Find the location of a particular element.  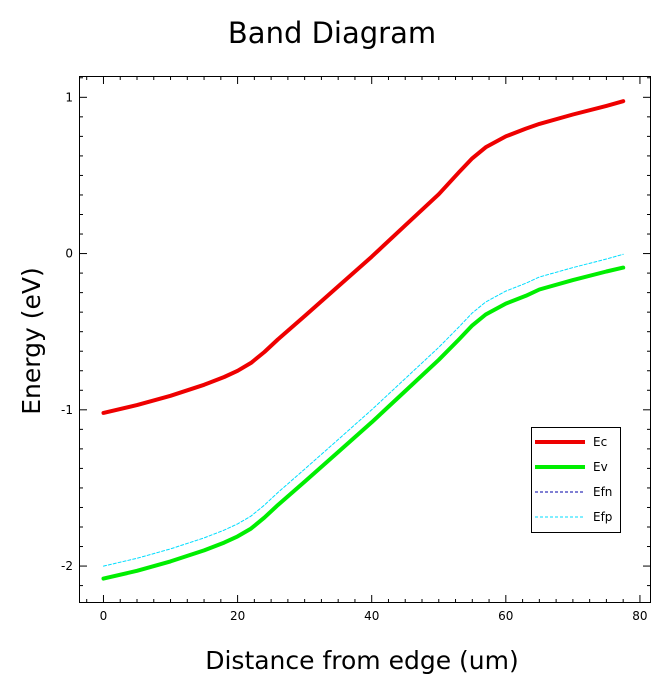

x-tick-label: 0 is located at coordinates (104, 616).